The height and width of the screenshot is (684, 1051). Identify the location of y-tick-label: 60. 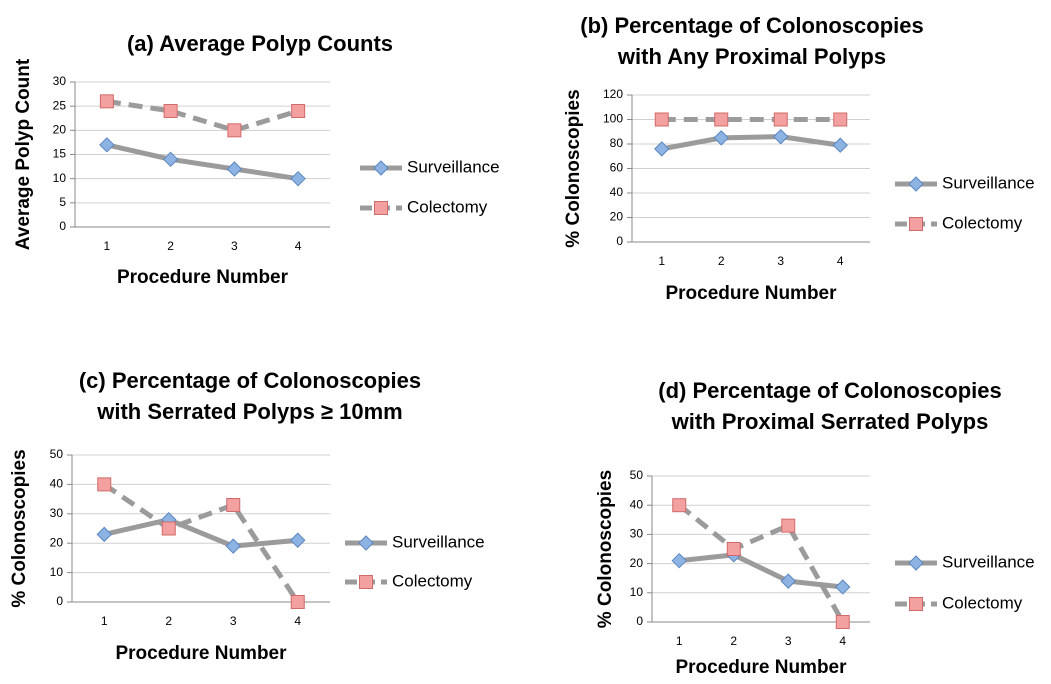
(617, 168).